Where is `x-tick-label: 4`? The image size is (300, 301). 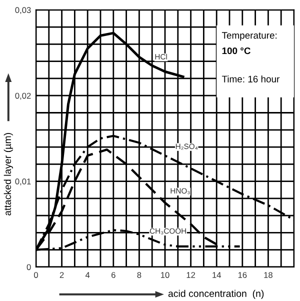
x-tick-label: 4 is located at coordinates (87, 275).